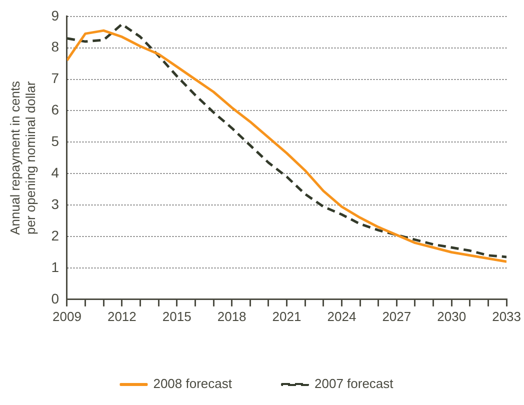  I want to click on x-tick-label: 2018, so click(231, 316).